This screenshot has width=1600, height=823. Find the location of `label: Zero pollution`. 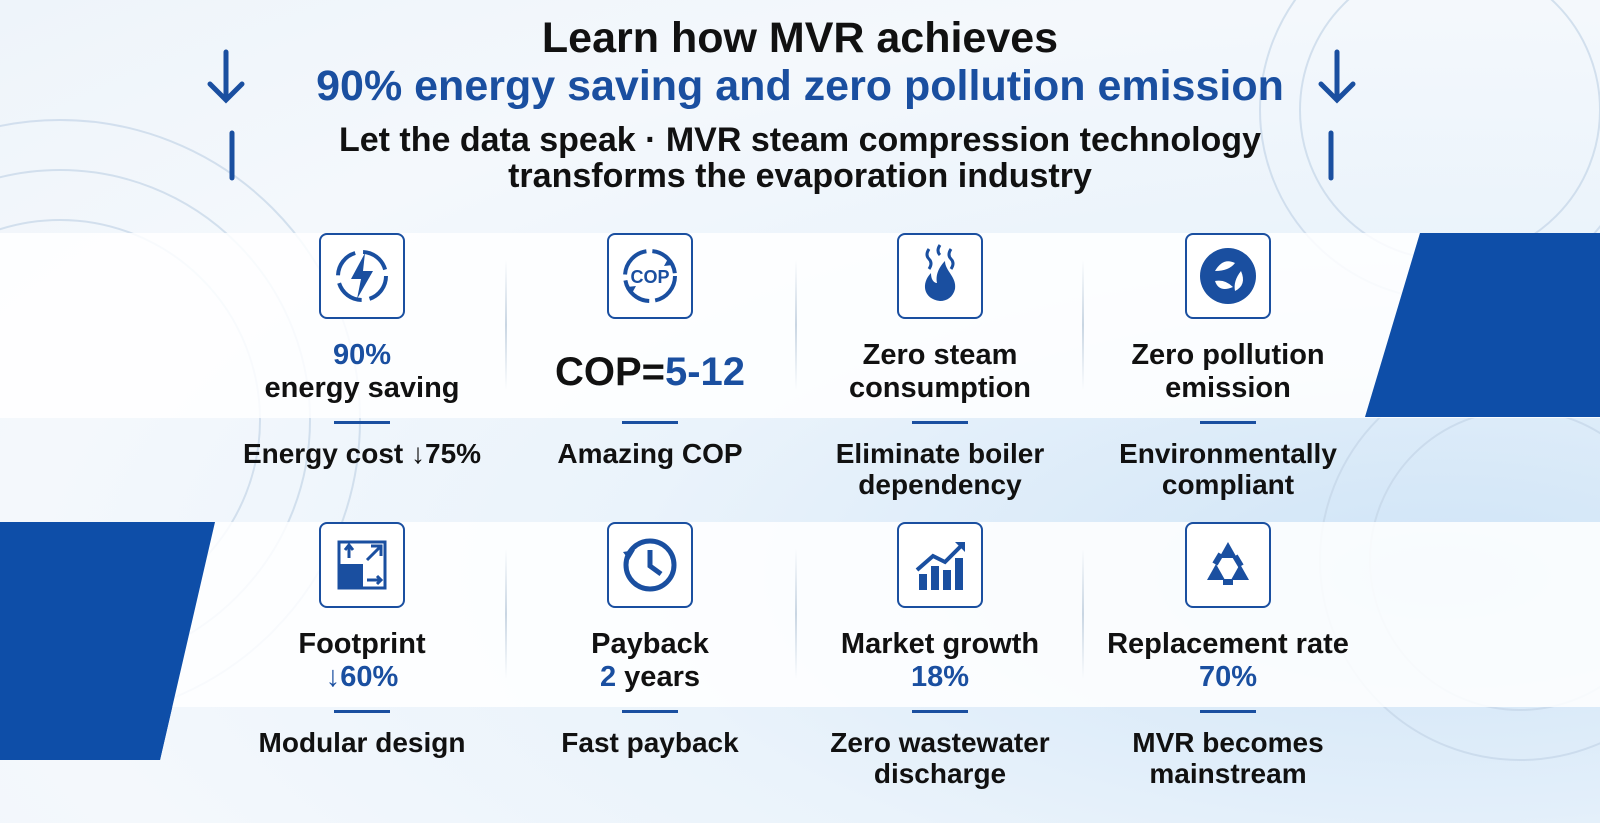

label: Zero pollution is located at coordinates (1228, 355).